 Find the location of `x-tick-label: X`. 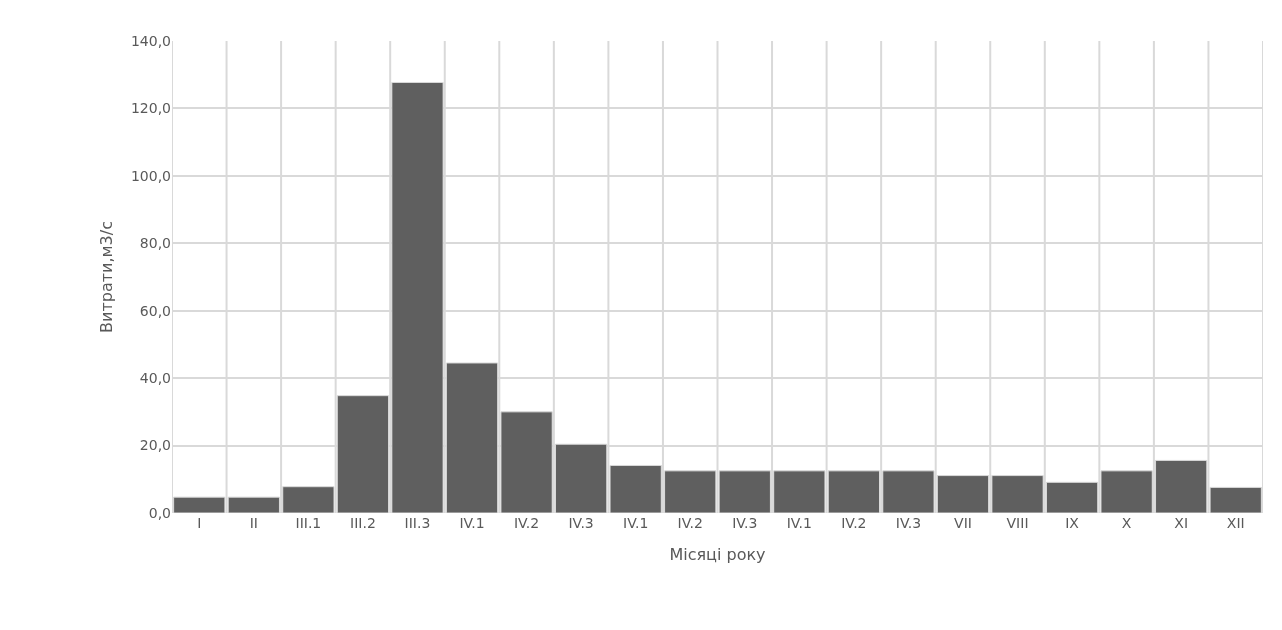

x-tick-label: X is located at coordinates (1126, 523).